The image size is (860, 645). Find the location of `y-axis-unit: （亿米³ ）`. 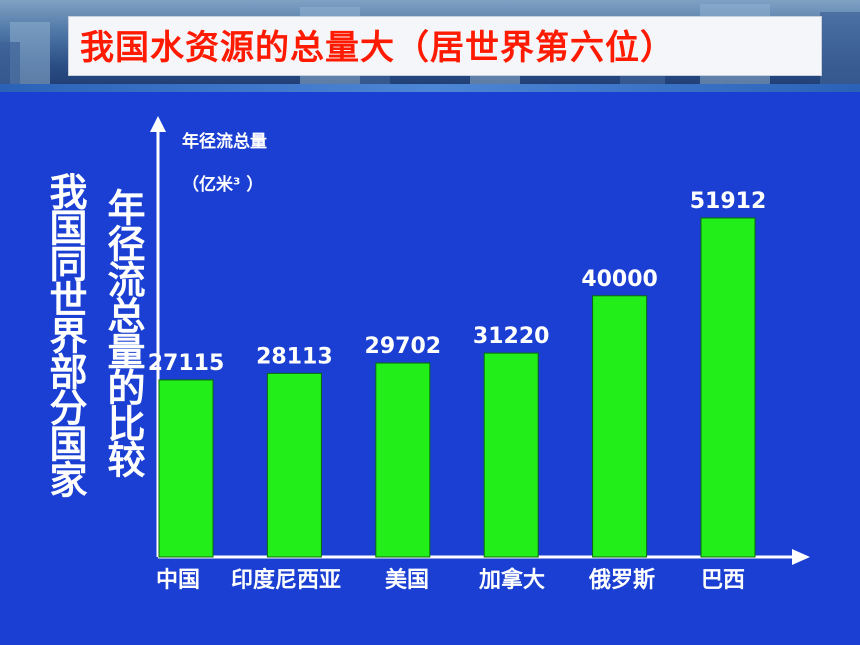

y-axis-unit: （亿米³ ） is located at coordinates (223, 185).